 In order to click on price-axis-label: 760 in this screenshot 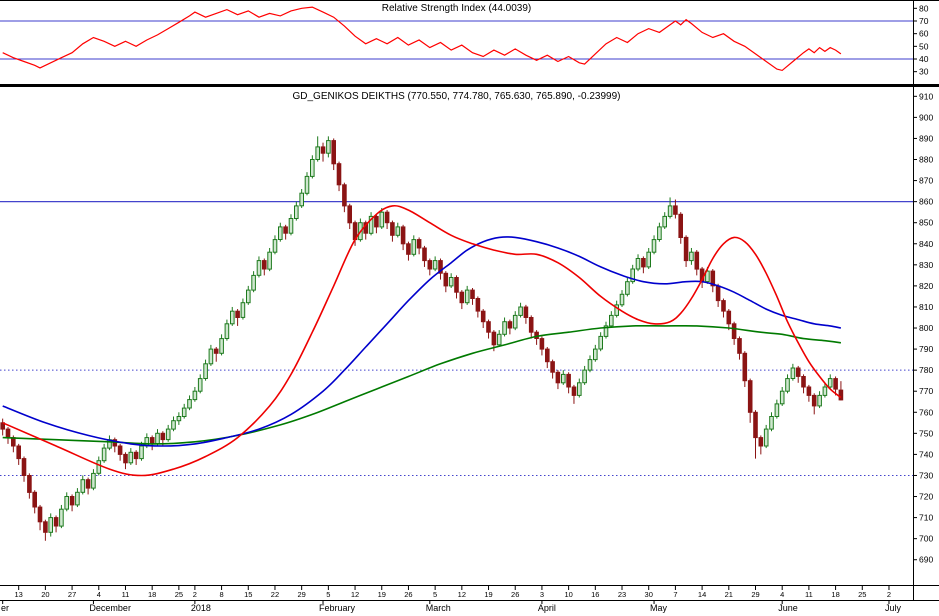, I will do `click(926, 412)`.